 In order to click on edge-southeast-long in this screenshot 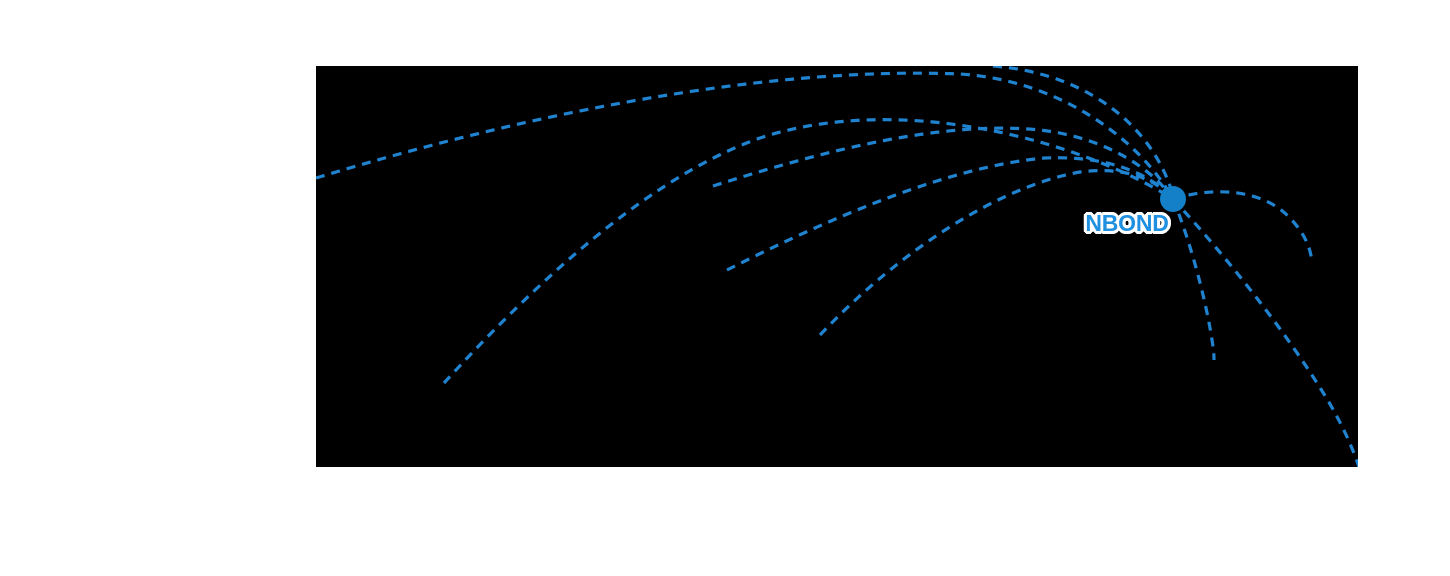, I will do `click(1264, 332)`.